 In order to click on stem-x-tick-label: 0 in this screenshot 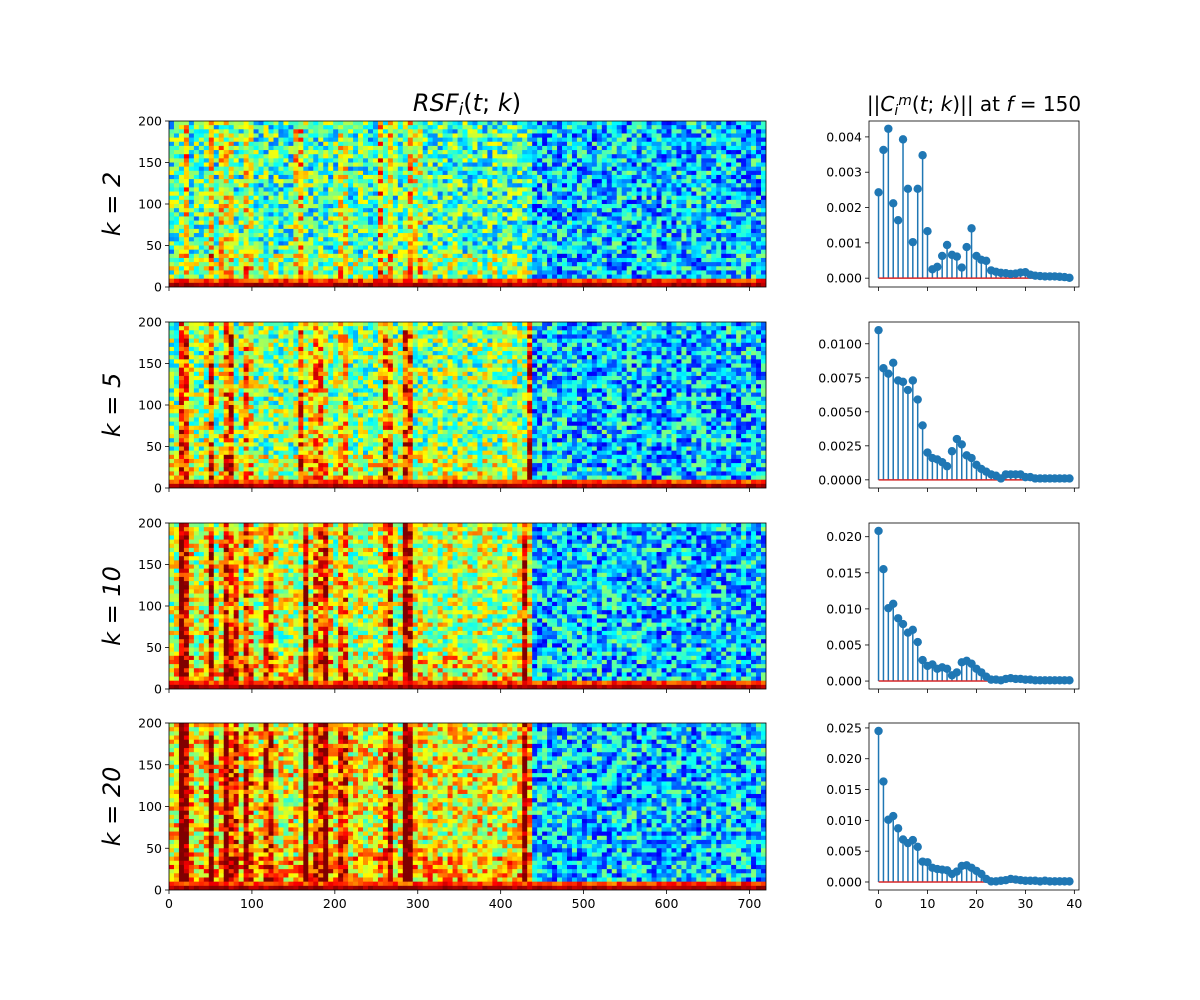, I will do `click(879, 903)`.